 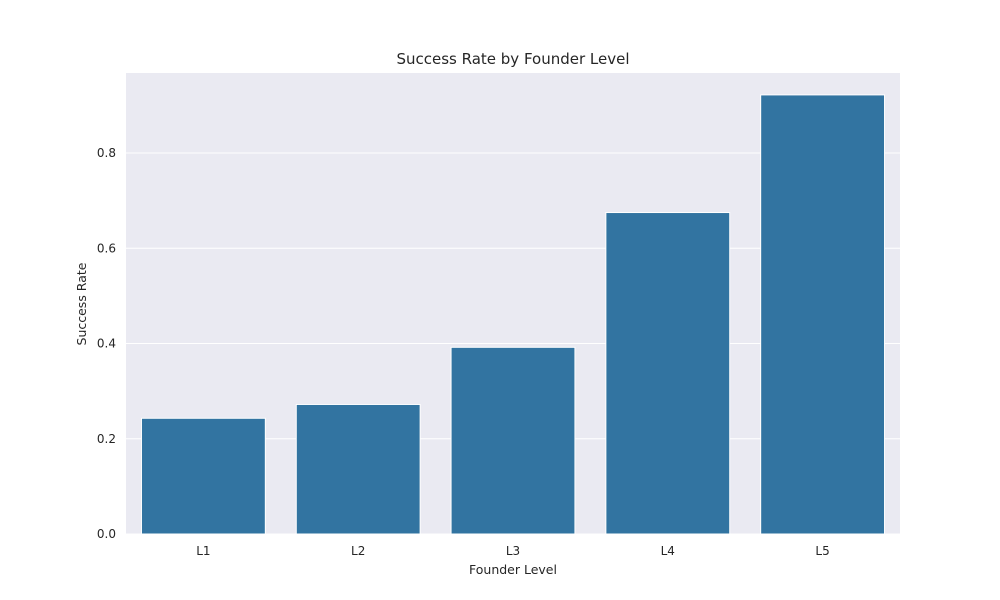 What do you see at coordinates (203, 551) in the screenshot?
I see `x-tick-label: L1` at bounding box center [203, 551].